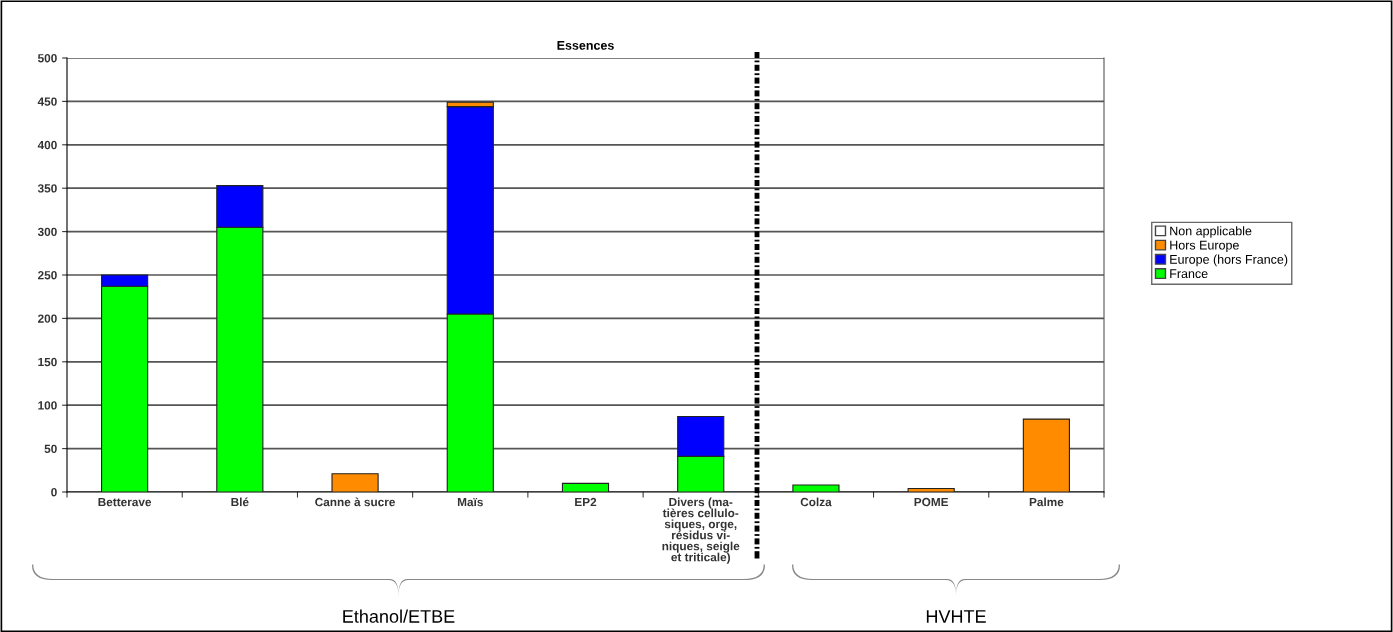 Image resolution: width=1393 pixels, height=632 pixels. I want to click on y-tick-label: 400, so click(47, 145).